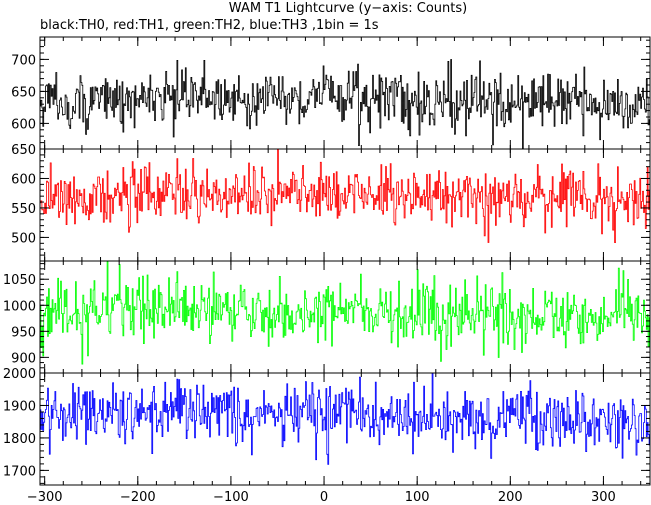 Image resolution: width=651 pixels, height=505 pixels. Describe the element at coordinates (19, 374) in the screenshot. I see `y-tick-label: 2000` at that location.